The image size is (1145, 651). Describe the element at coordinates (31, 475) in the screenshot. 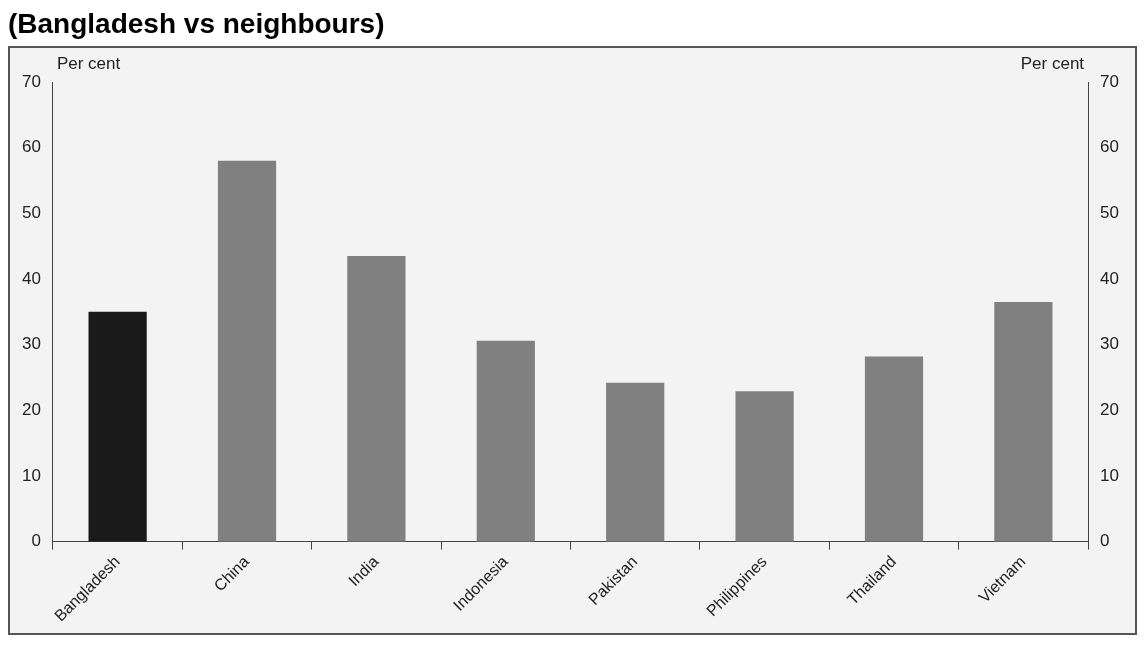

I see `y-tick-label: 10` at that location.